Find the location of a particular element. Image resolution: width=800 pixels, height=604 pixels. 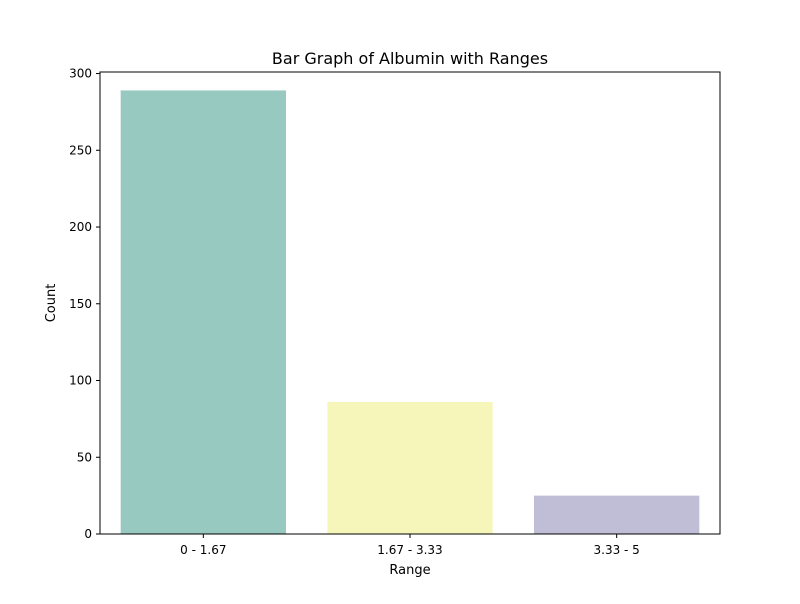

y-tick-label: 100 is located at coordinates (80, 381).